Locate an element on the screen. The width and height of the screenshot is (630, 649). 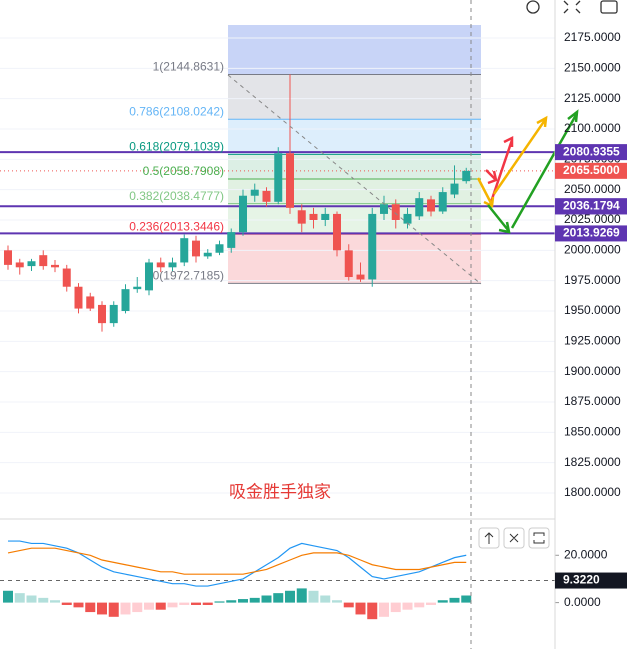
y-tick-label: 2050.0000 is located at coordinates (592, 189).